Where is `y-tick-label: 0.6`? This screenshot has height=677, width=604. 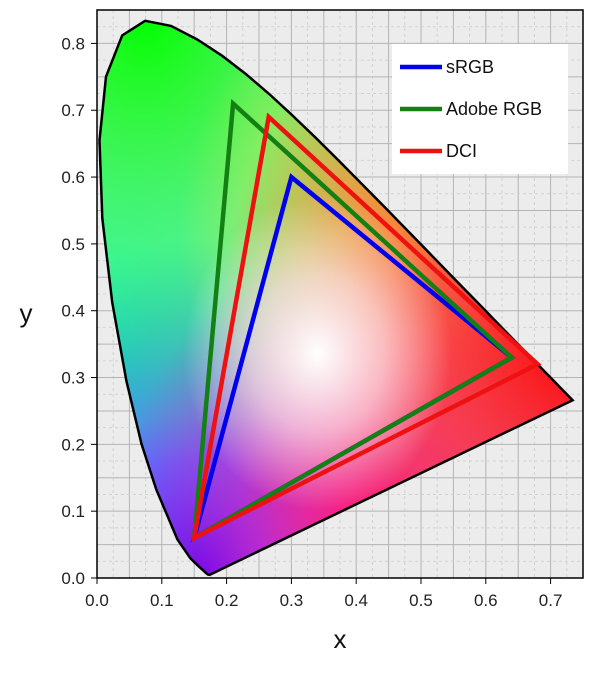
y-tick-label: 0.6 is located at coordinates (73, 177).